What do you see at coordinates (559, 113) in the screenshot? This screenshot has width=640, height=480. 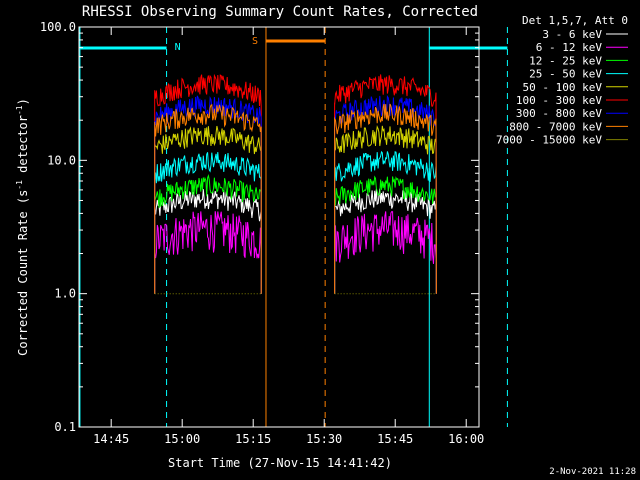 I see `legend-item-label: 300 - 800 keV` at bounding box center [559, 113].